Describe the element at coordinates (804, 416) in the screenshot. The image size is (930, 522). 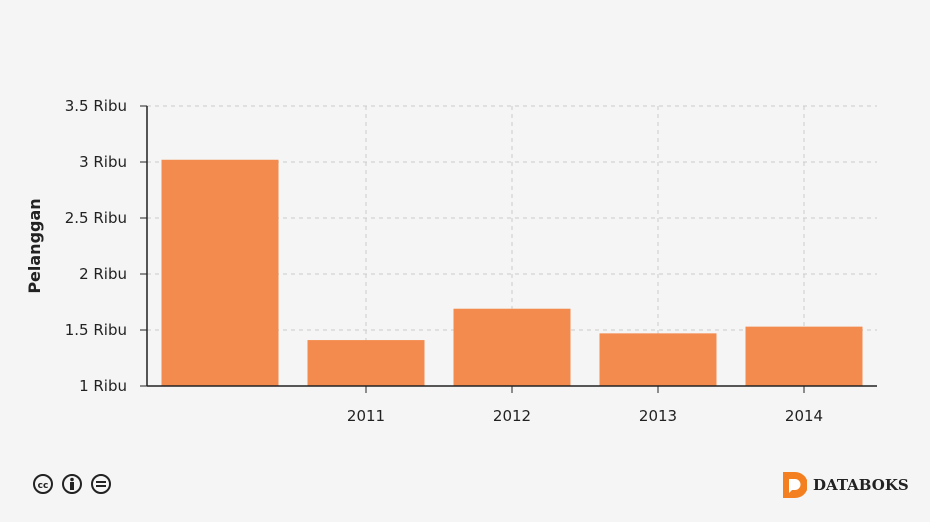
I see `x-tick-label: 2014` at that location.